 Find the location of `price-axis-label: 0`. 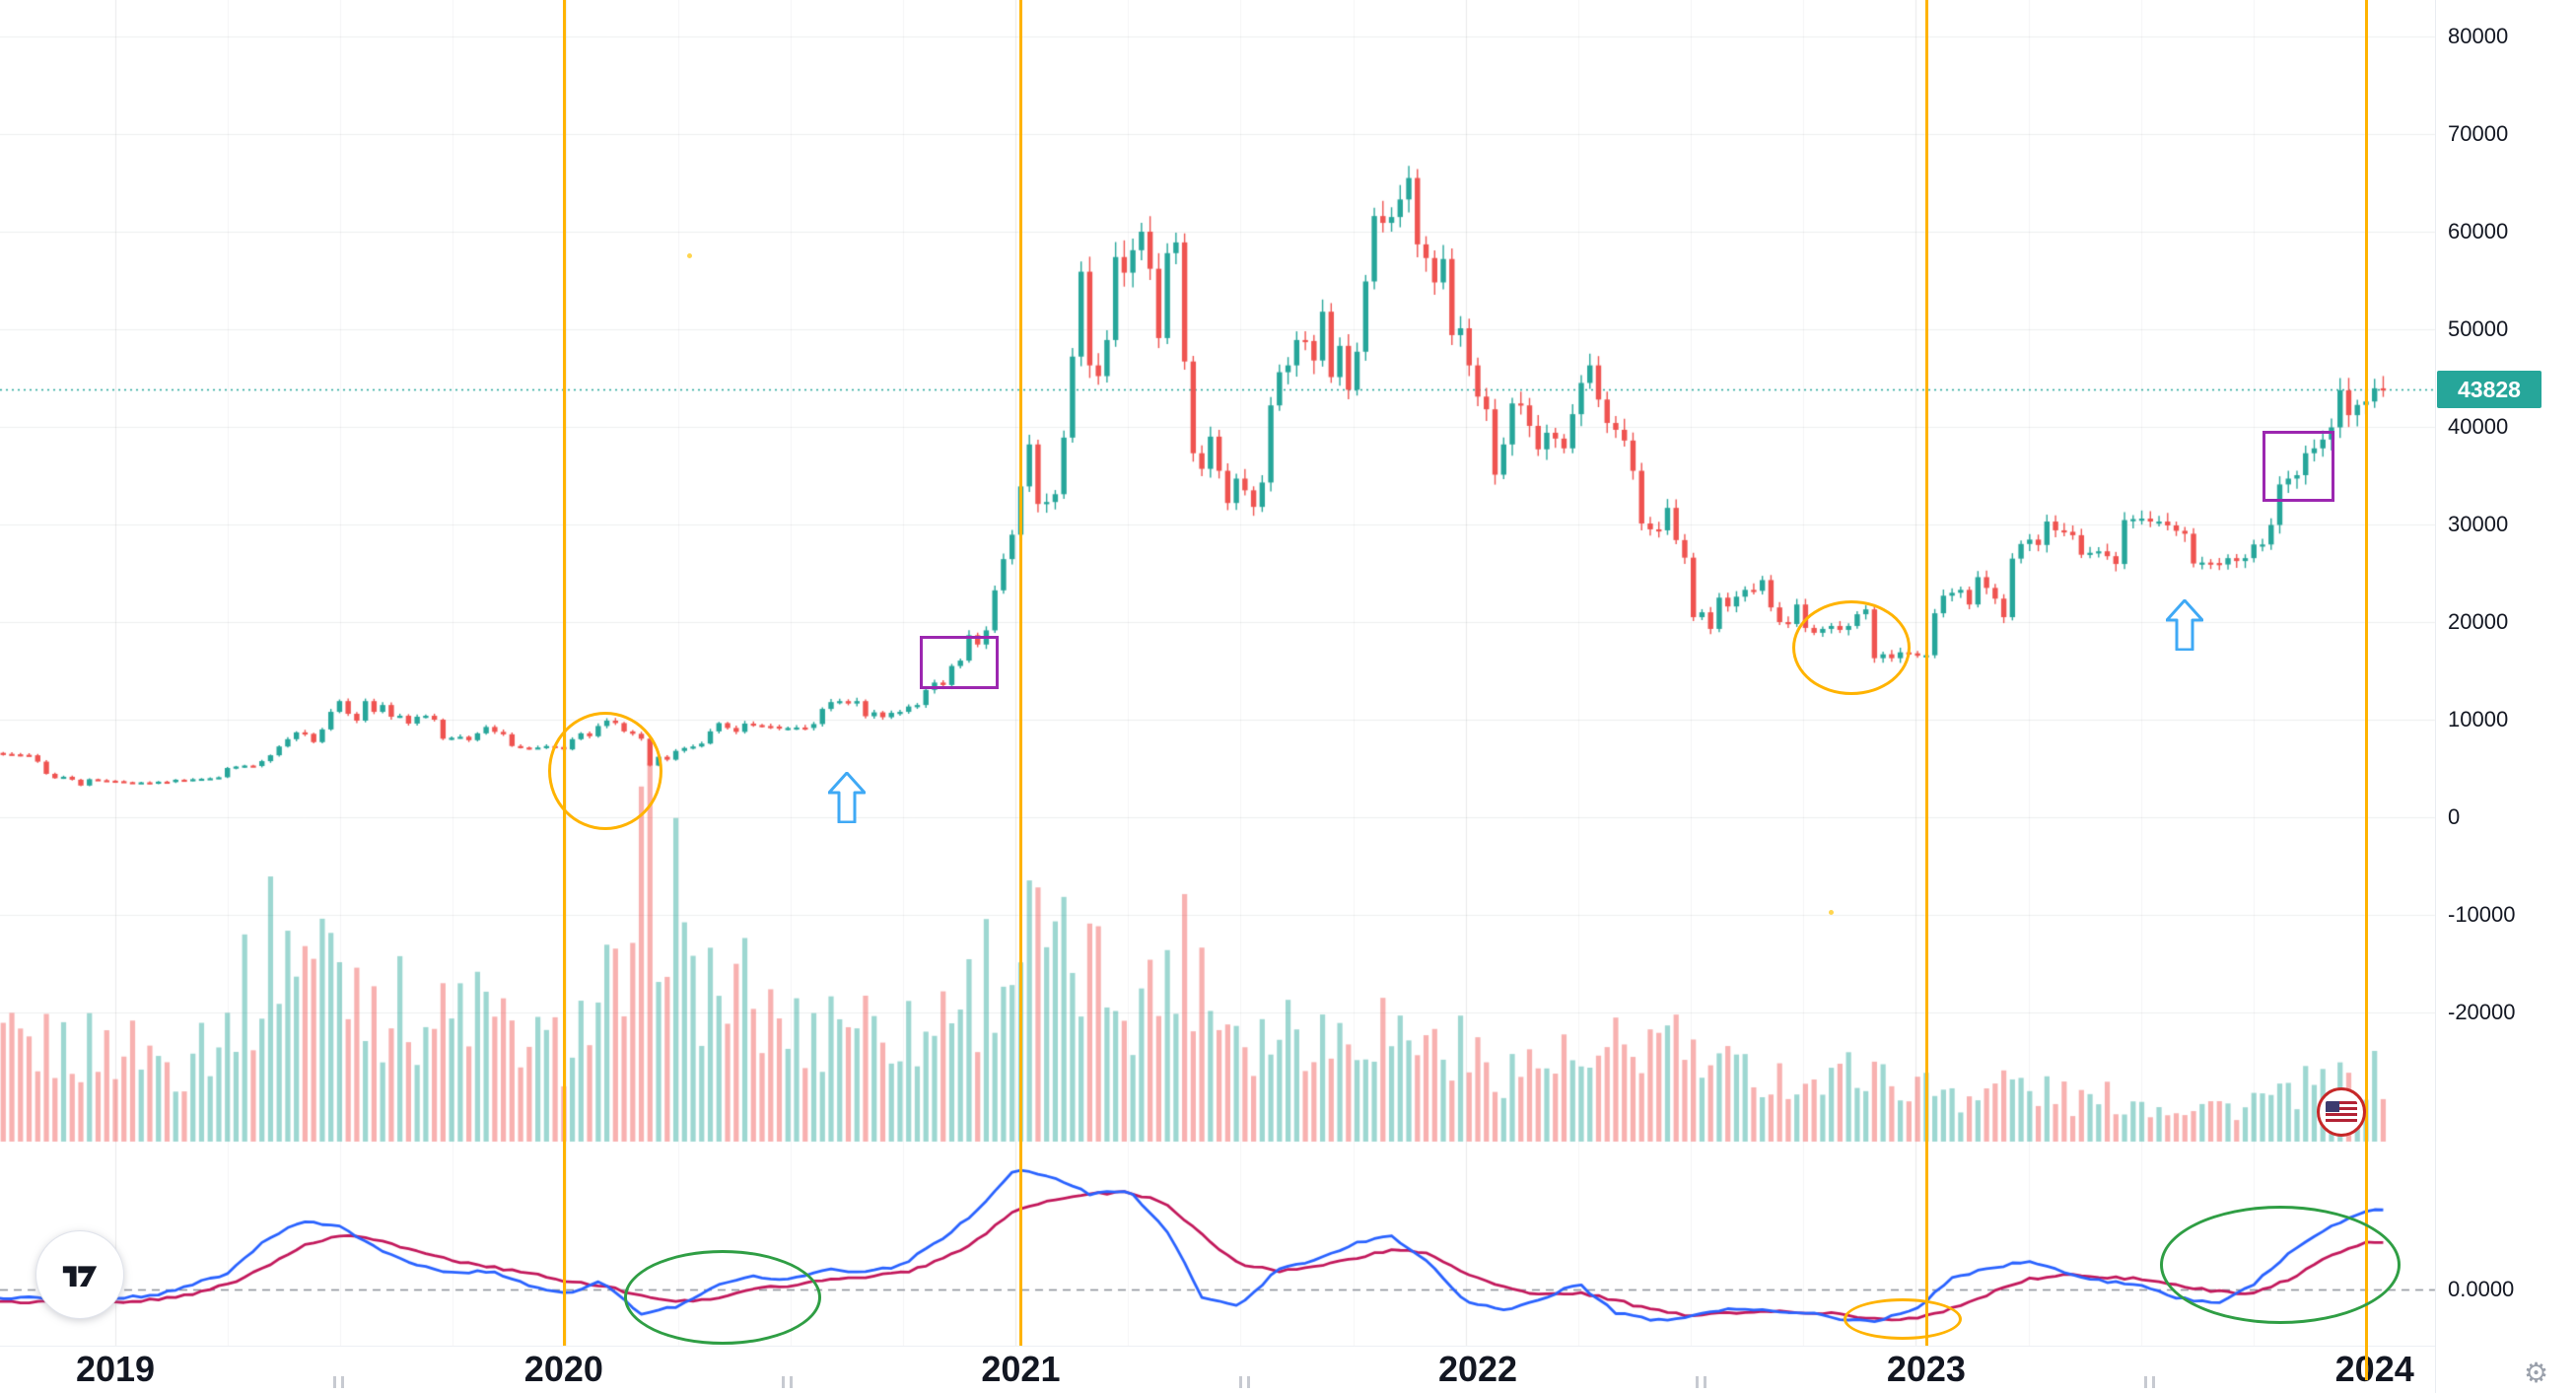

price-axis-label: 0 is located at coordinates (2455, 816).